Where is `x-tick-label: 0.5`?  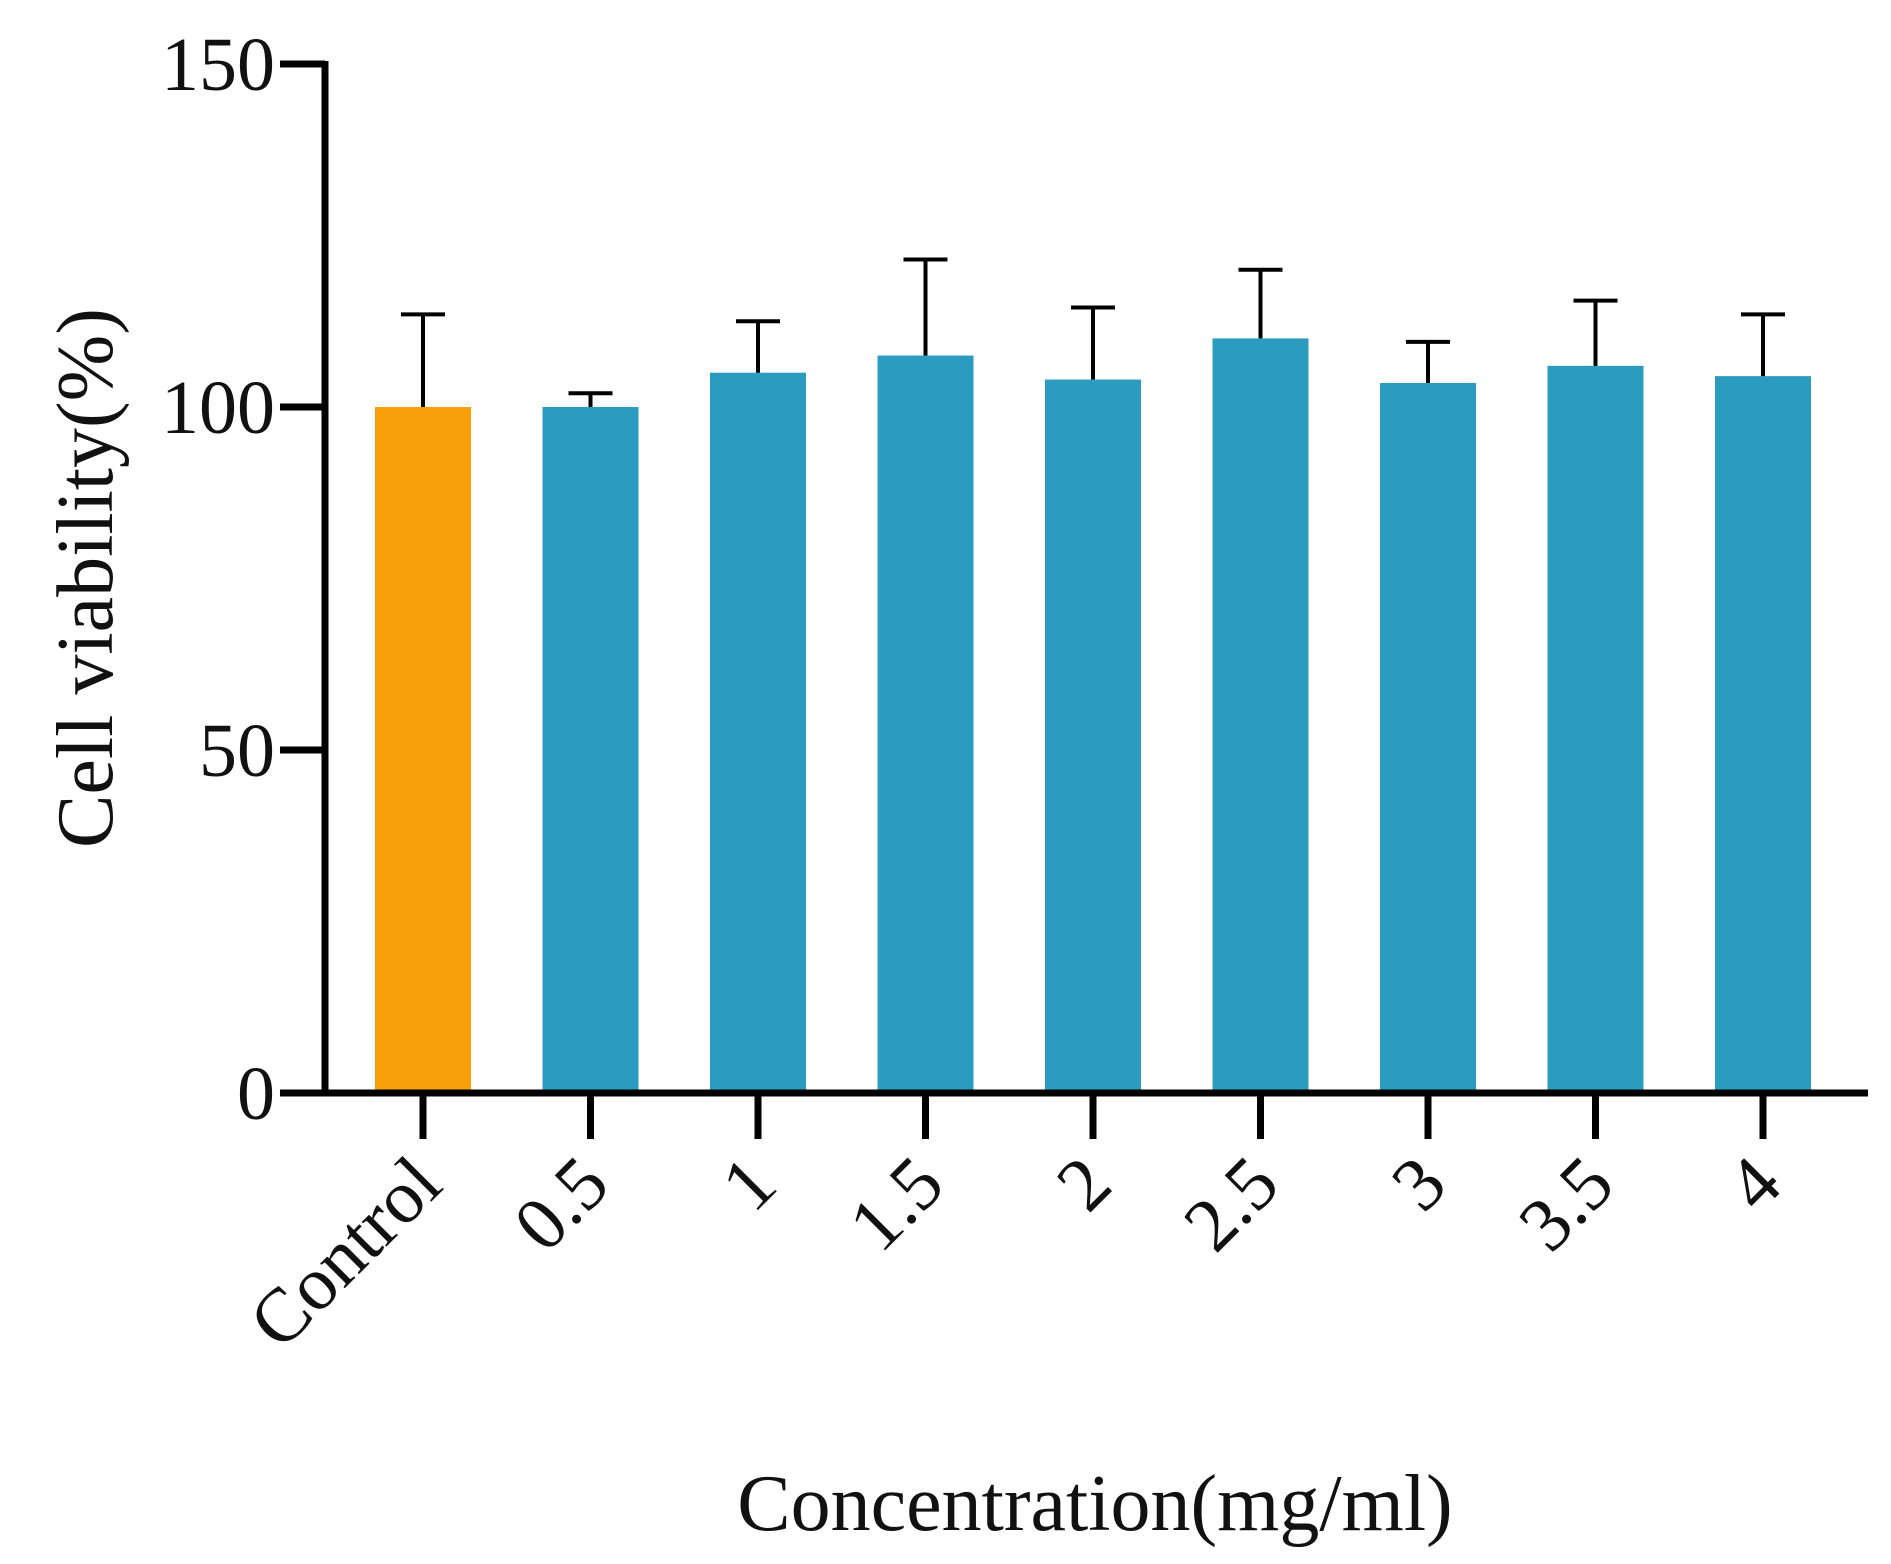 x-tick-label: 0.5 is located at coordinates (561, 1204).